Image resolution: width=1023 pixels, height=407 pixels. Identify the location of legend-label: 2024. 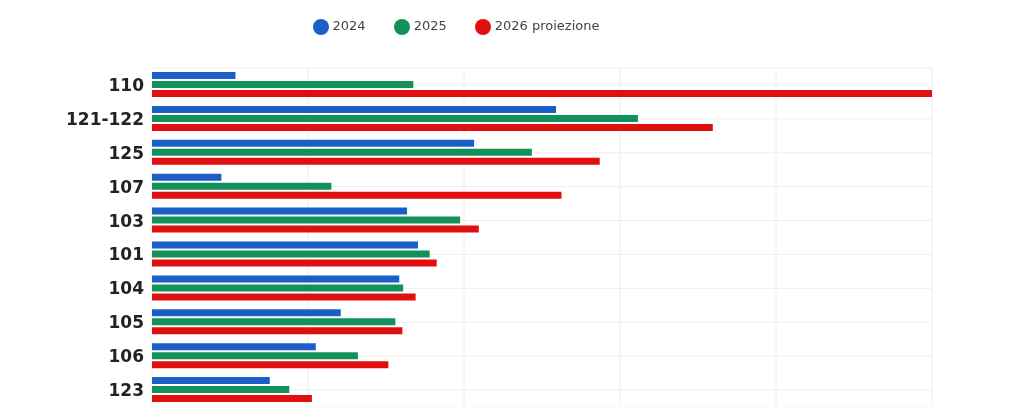
(349, 25).